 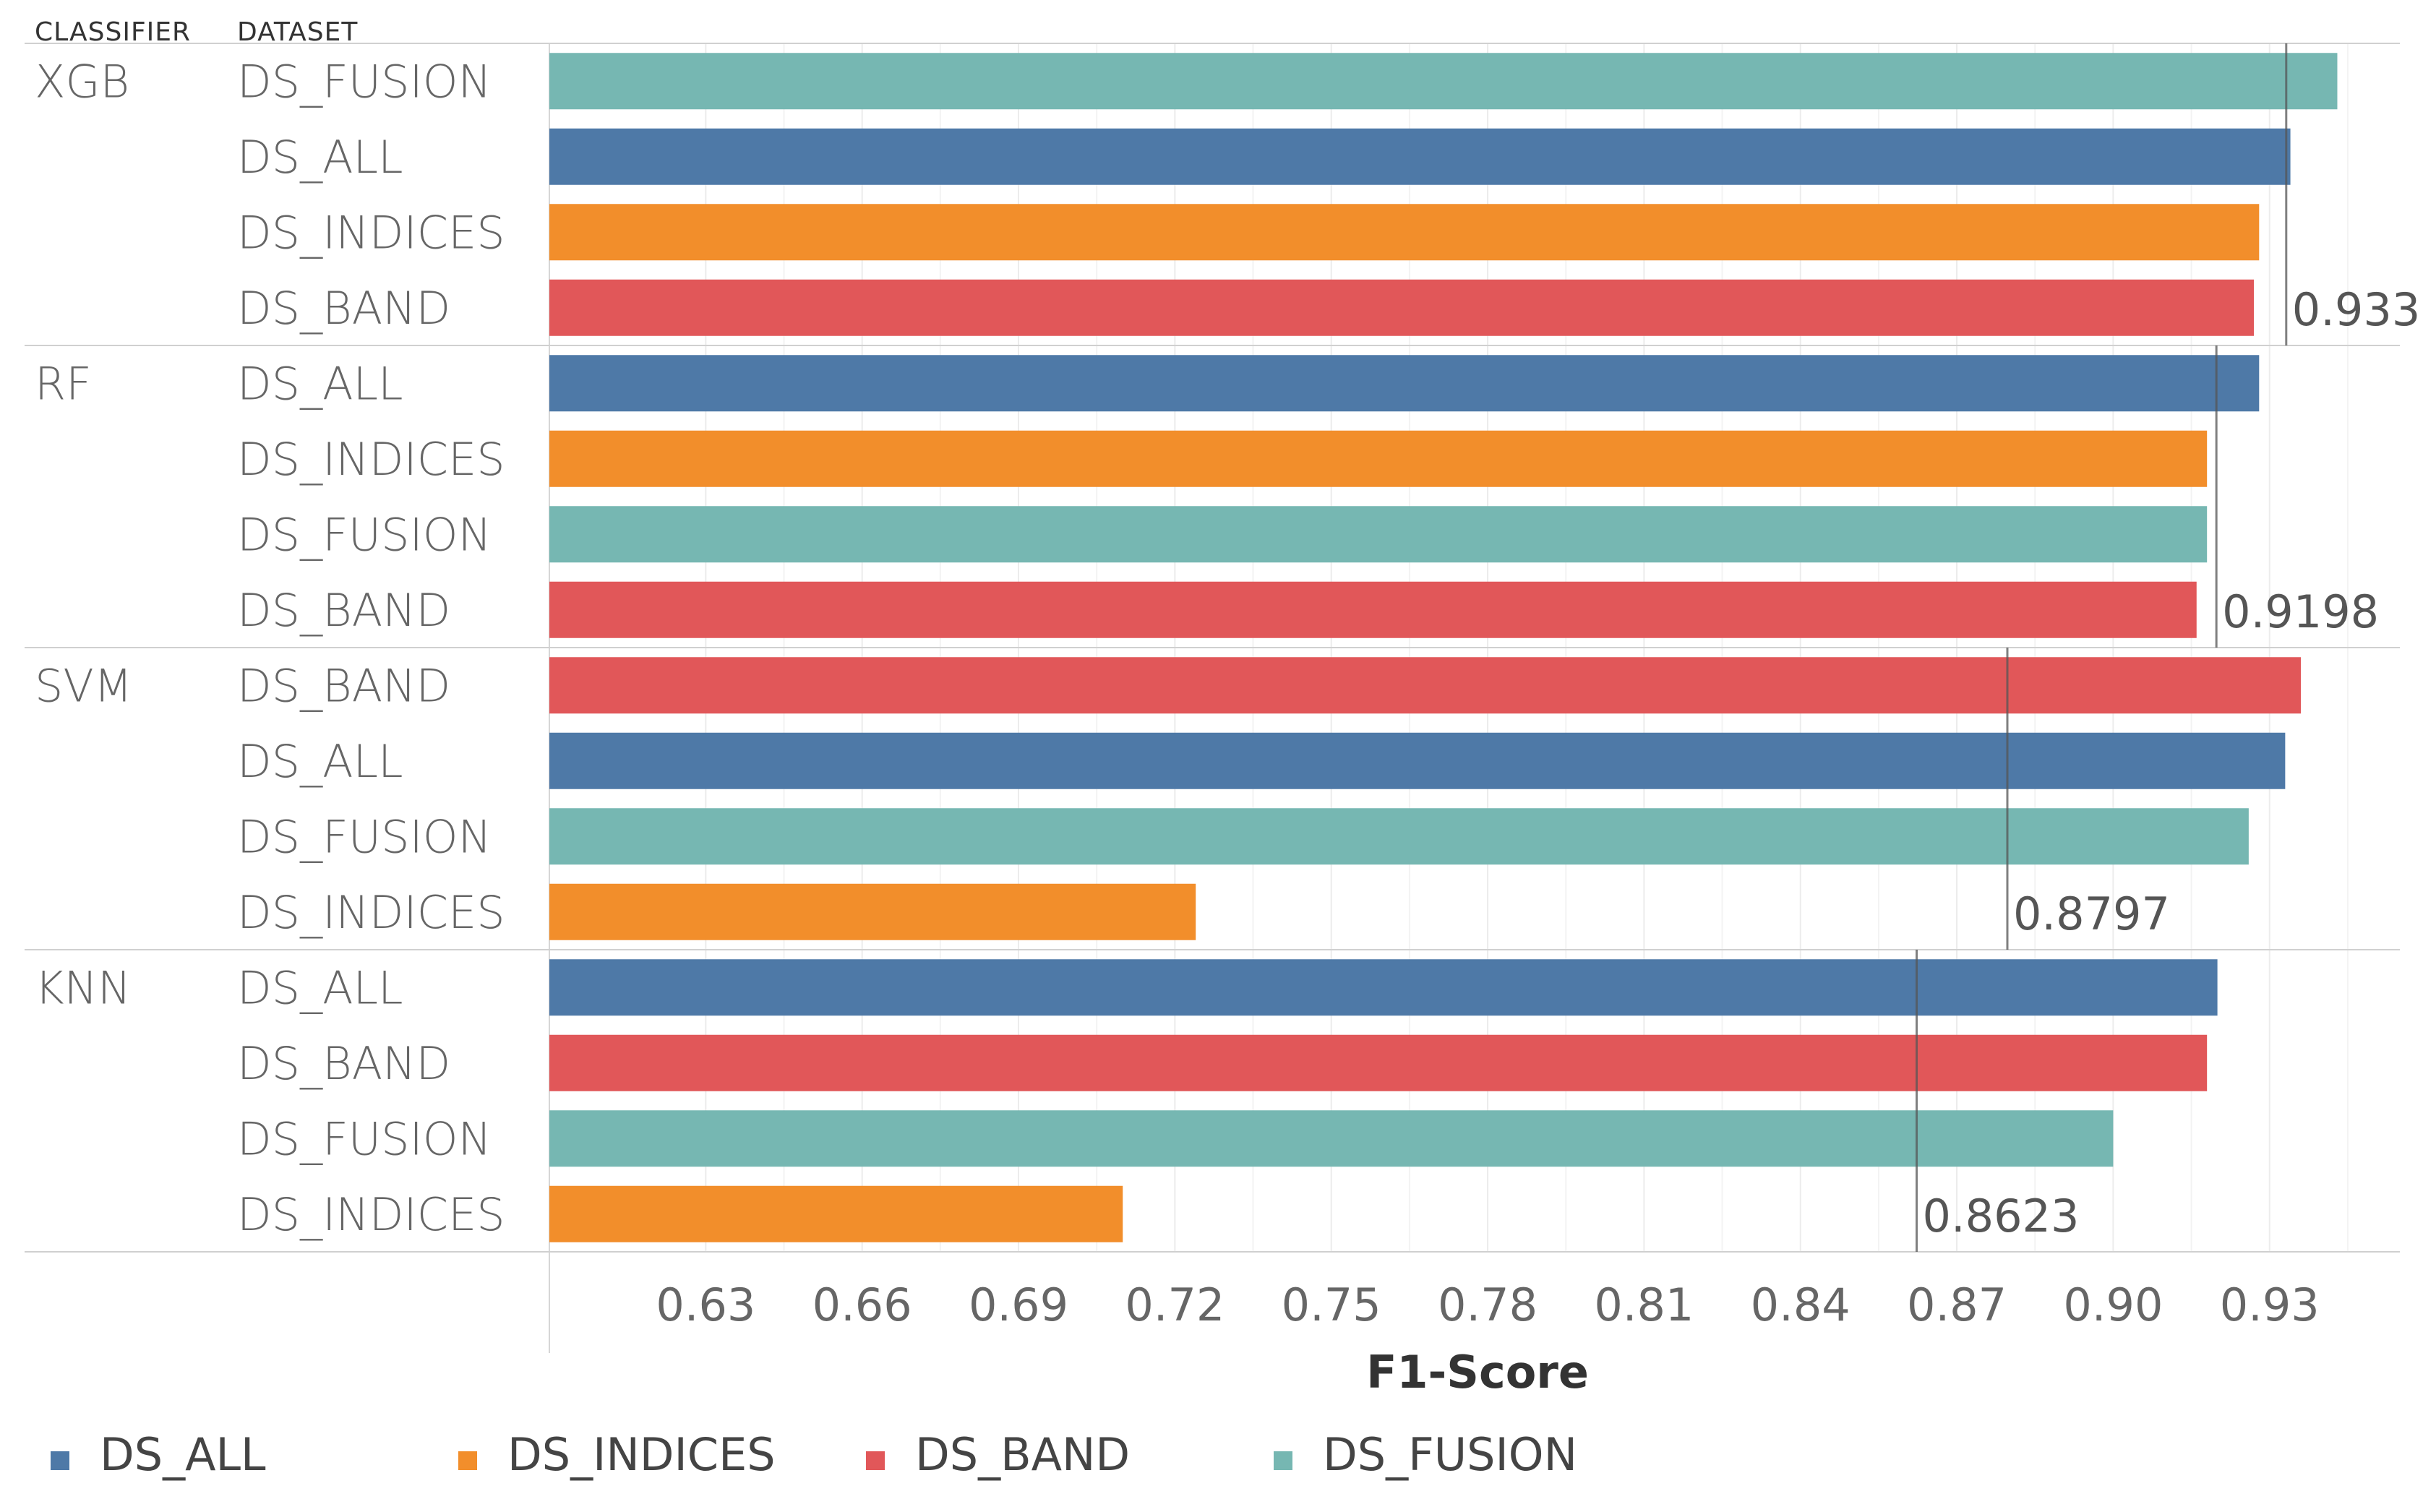 What do you see at coordinates (84, 685) in the screenshot?
I see `classifier-label: SVM` at bounding box center [84, 685].